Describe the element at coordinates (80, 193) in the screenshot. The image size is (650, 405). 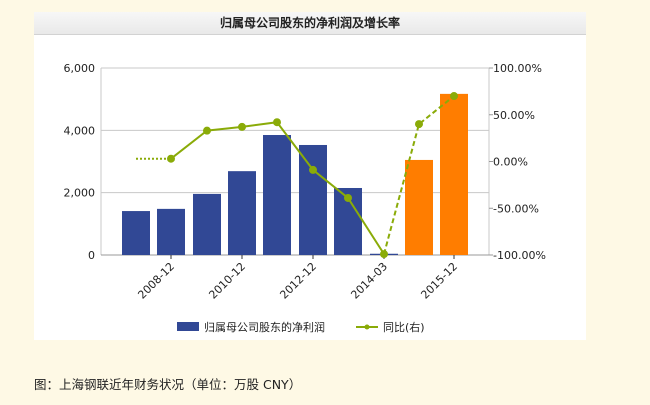
I see `left-axis-tick: 2,000` at that location.